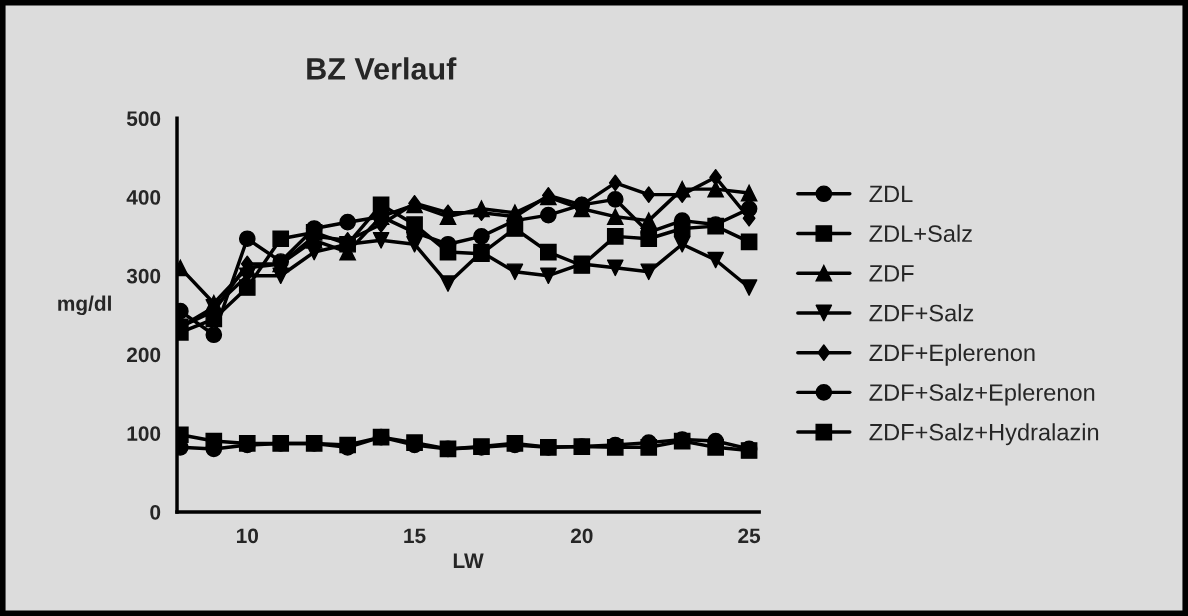 This screenshot has width=1188, height=616. Describe the element at coordinates (143, 276) in the screenshot. I see `y-tick-label: 300` at that location.